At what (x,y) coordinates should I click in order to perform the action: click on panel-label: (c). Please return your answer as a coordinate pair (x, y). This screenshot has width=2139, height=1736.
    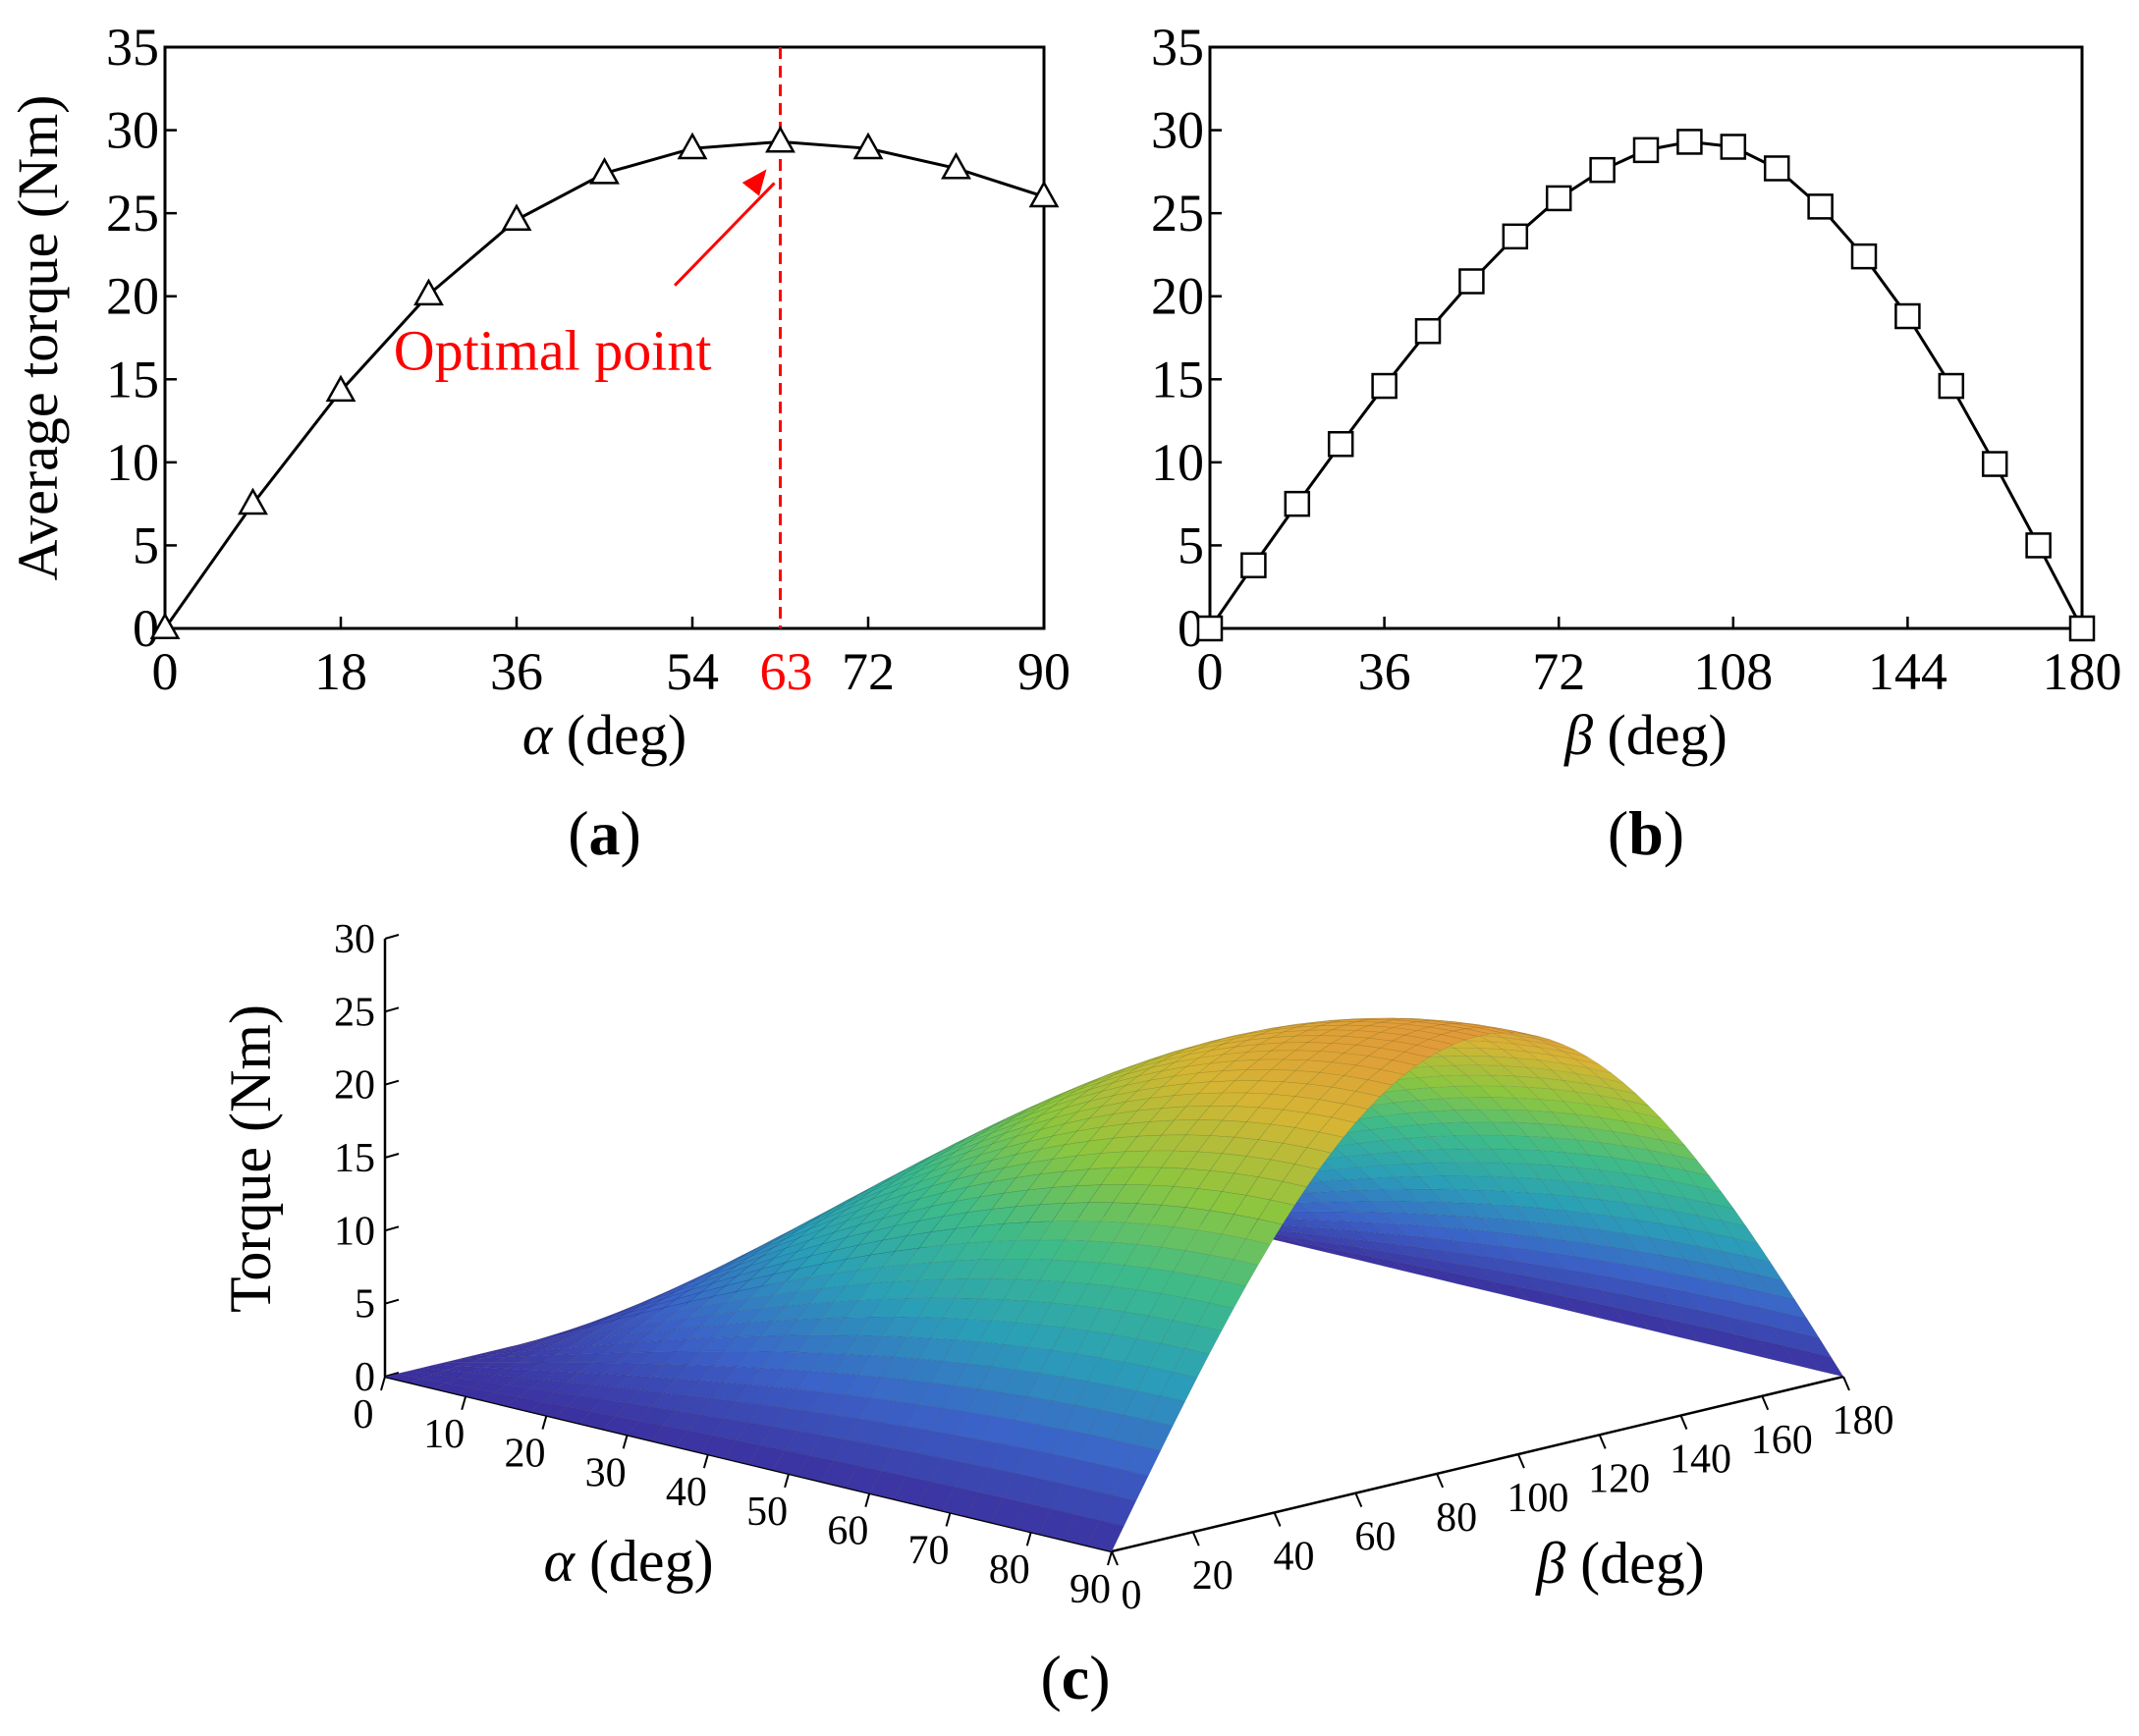
    Looking at the image, I should click on (1075, 1677).